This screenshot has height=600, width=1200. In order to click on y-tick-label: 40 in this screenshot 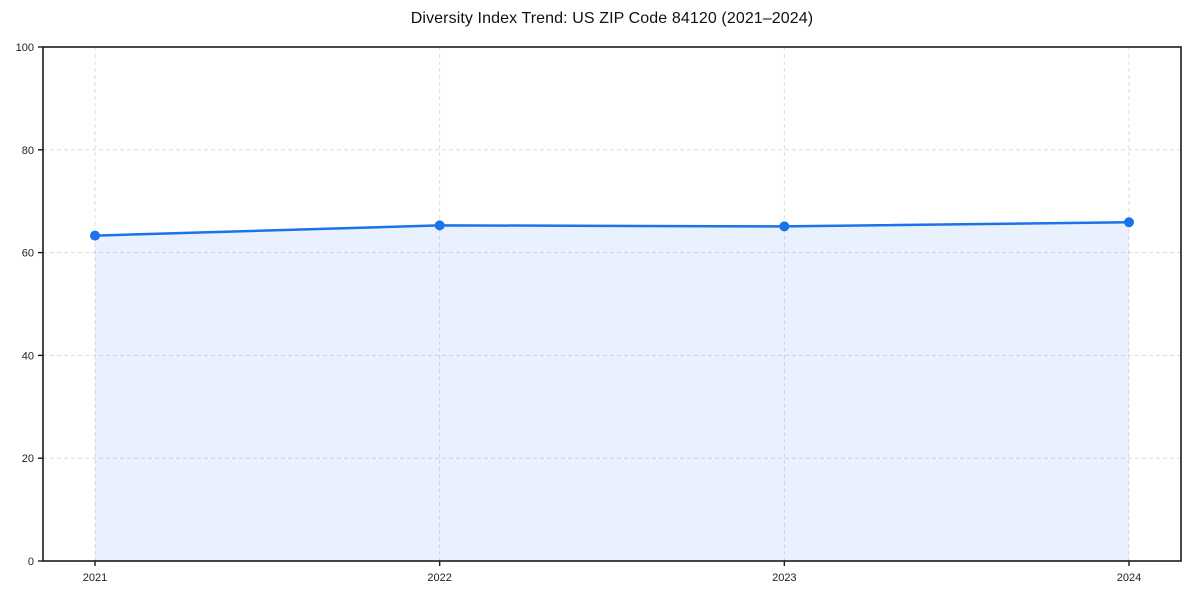, I will do `click(28, 356)`.